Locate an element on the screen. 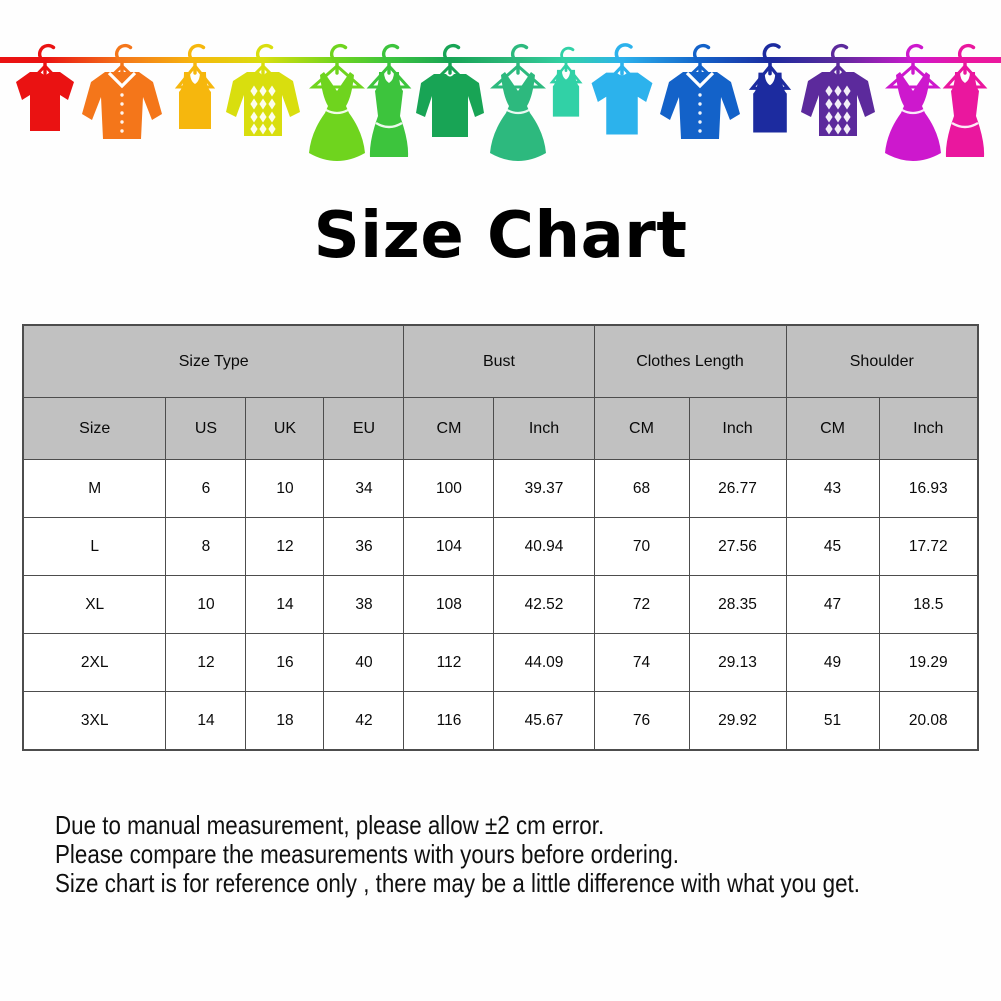 This screenshot has width=1001, height=1001. measurement-cell: 68 is located at coordinates (641, 488).